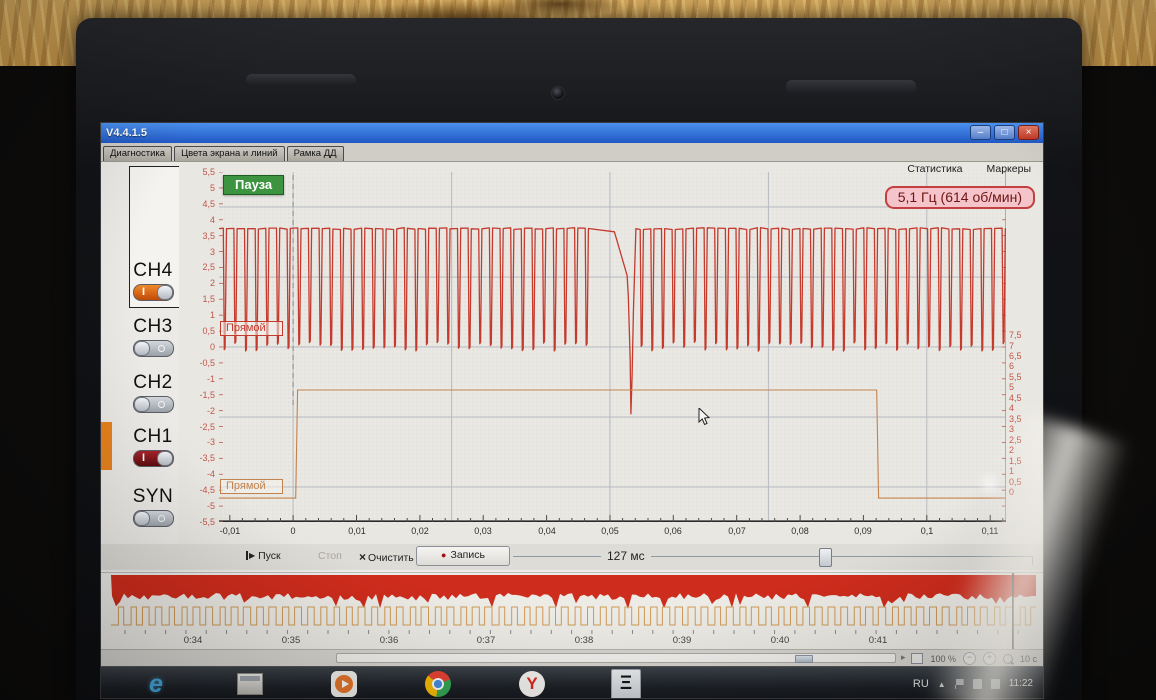 The image size is (1156, 700). I want to click on y-axis-left-label: 3,5, so click(208, 236).